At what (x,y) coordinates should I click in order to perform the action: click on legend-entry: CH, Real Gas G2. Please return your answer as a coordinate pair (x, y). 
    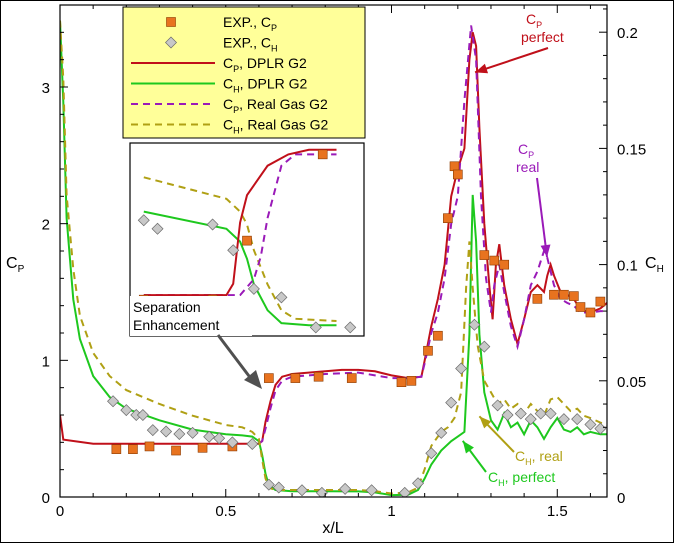
    Looking at the image, I should click on (230, 126).